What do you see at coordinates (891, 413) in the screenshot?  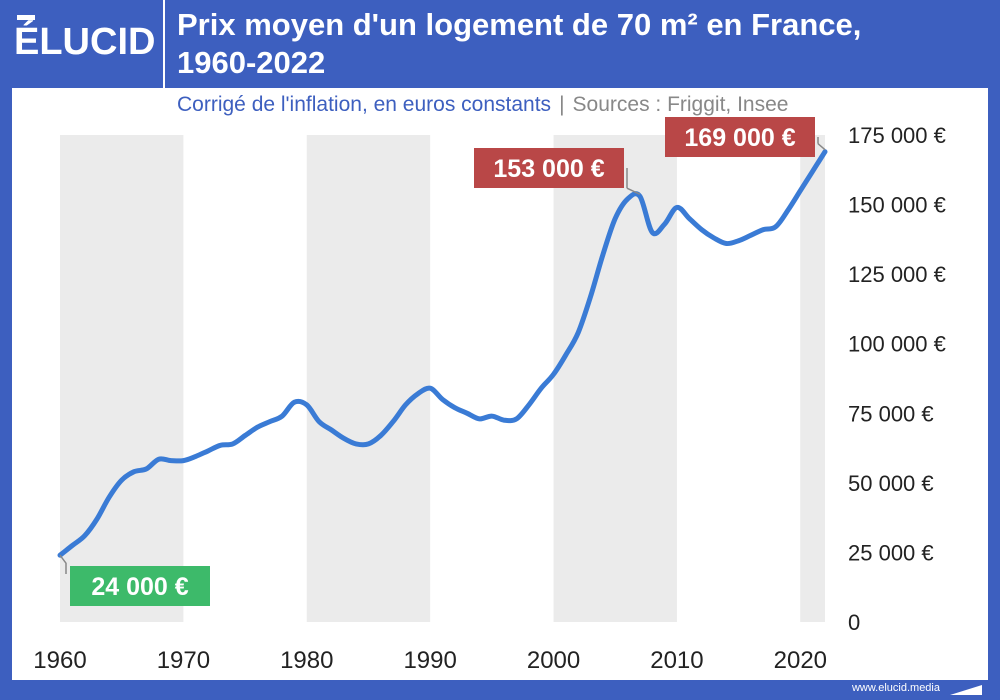 I see `y-tick-label: 75 000 €` at bounding box center [891, 413].